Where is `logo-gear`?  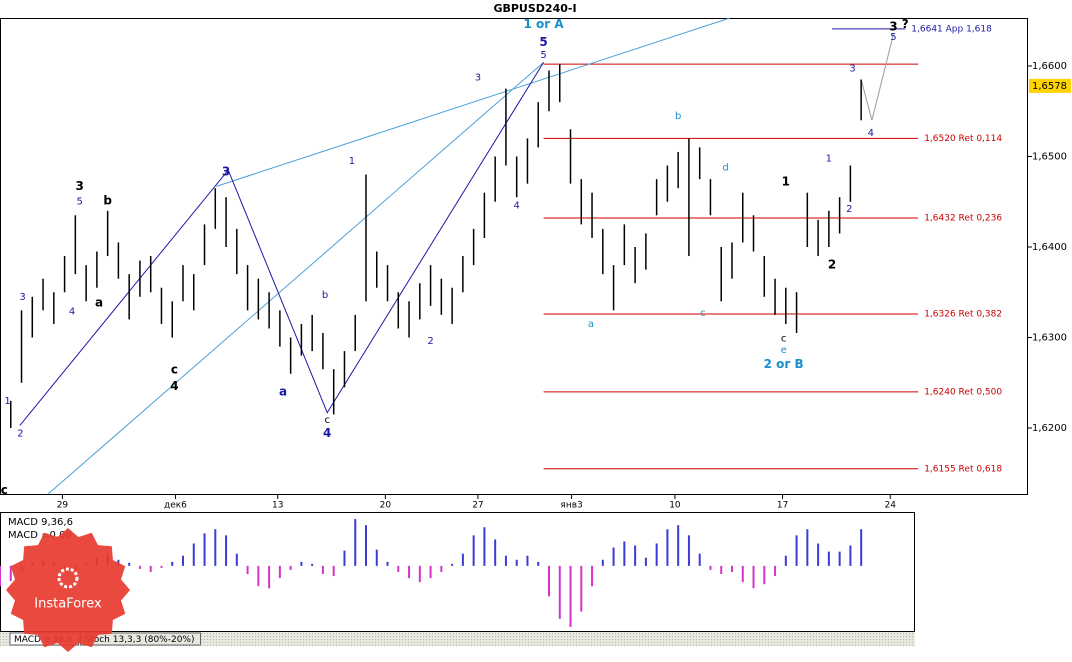 logo-gear is located at coordinates (68, 578).